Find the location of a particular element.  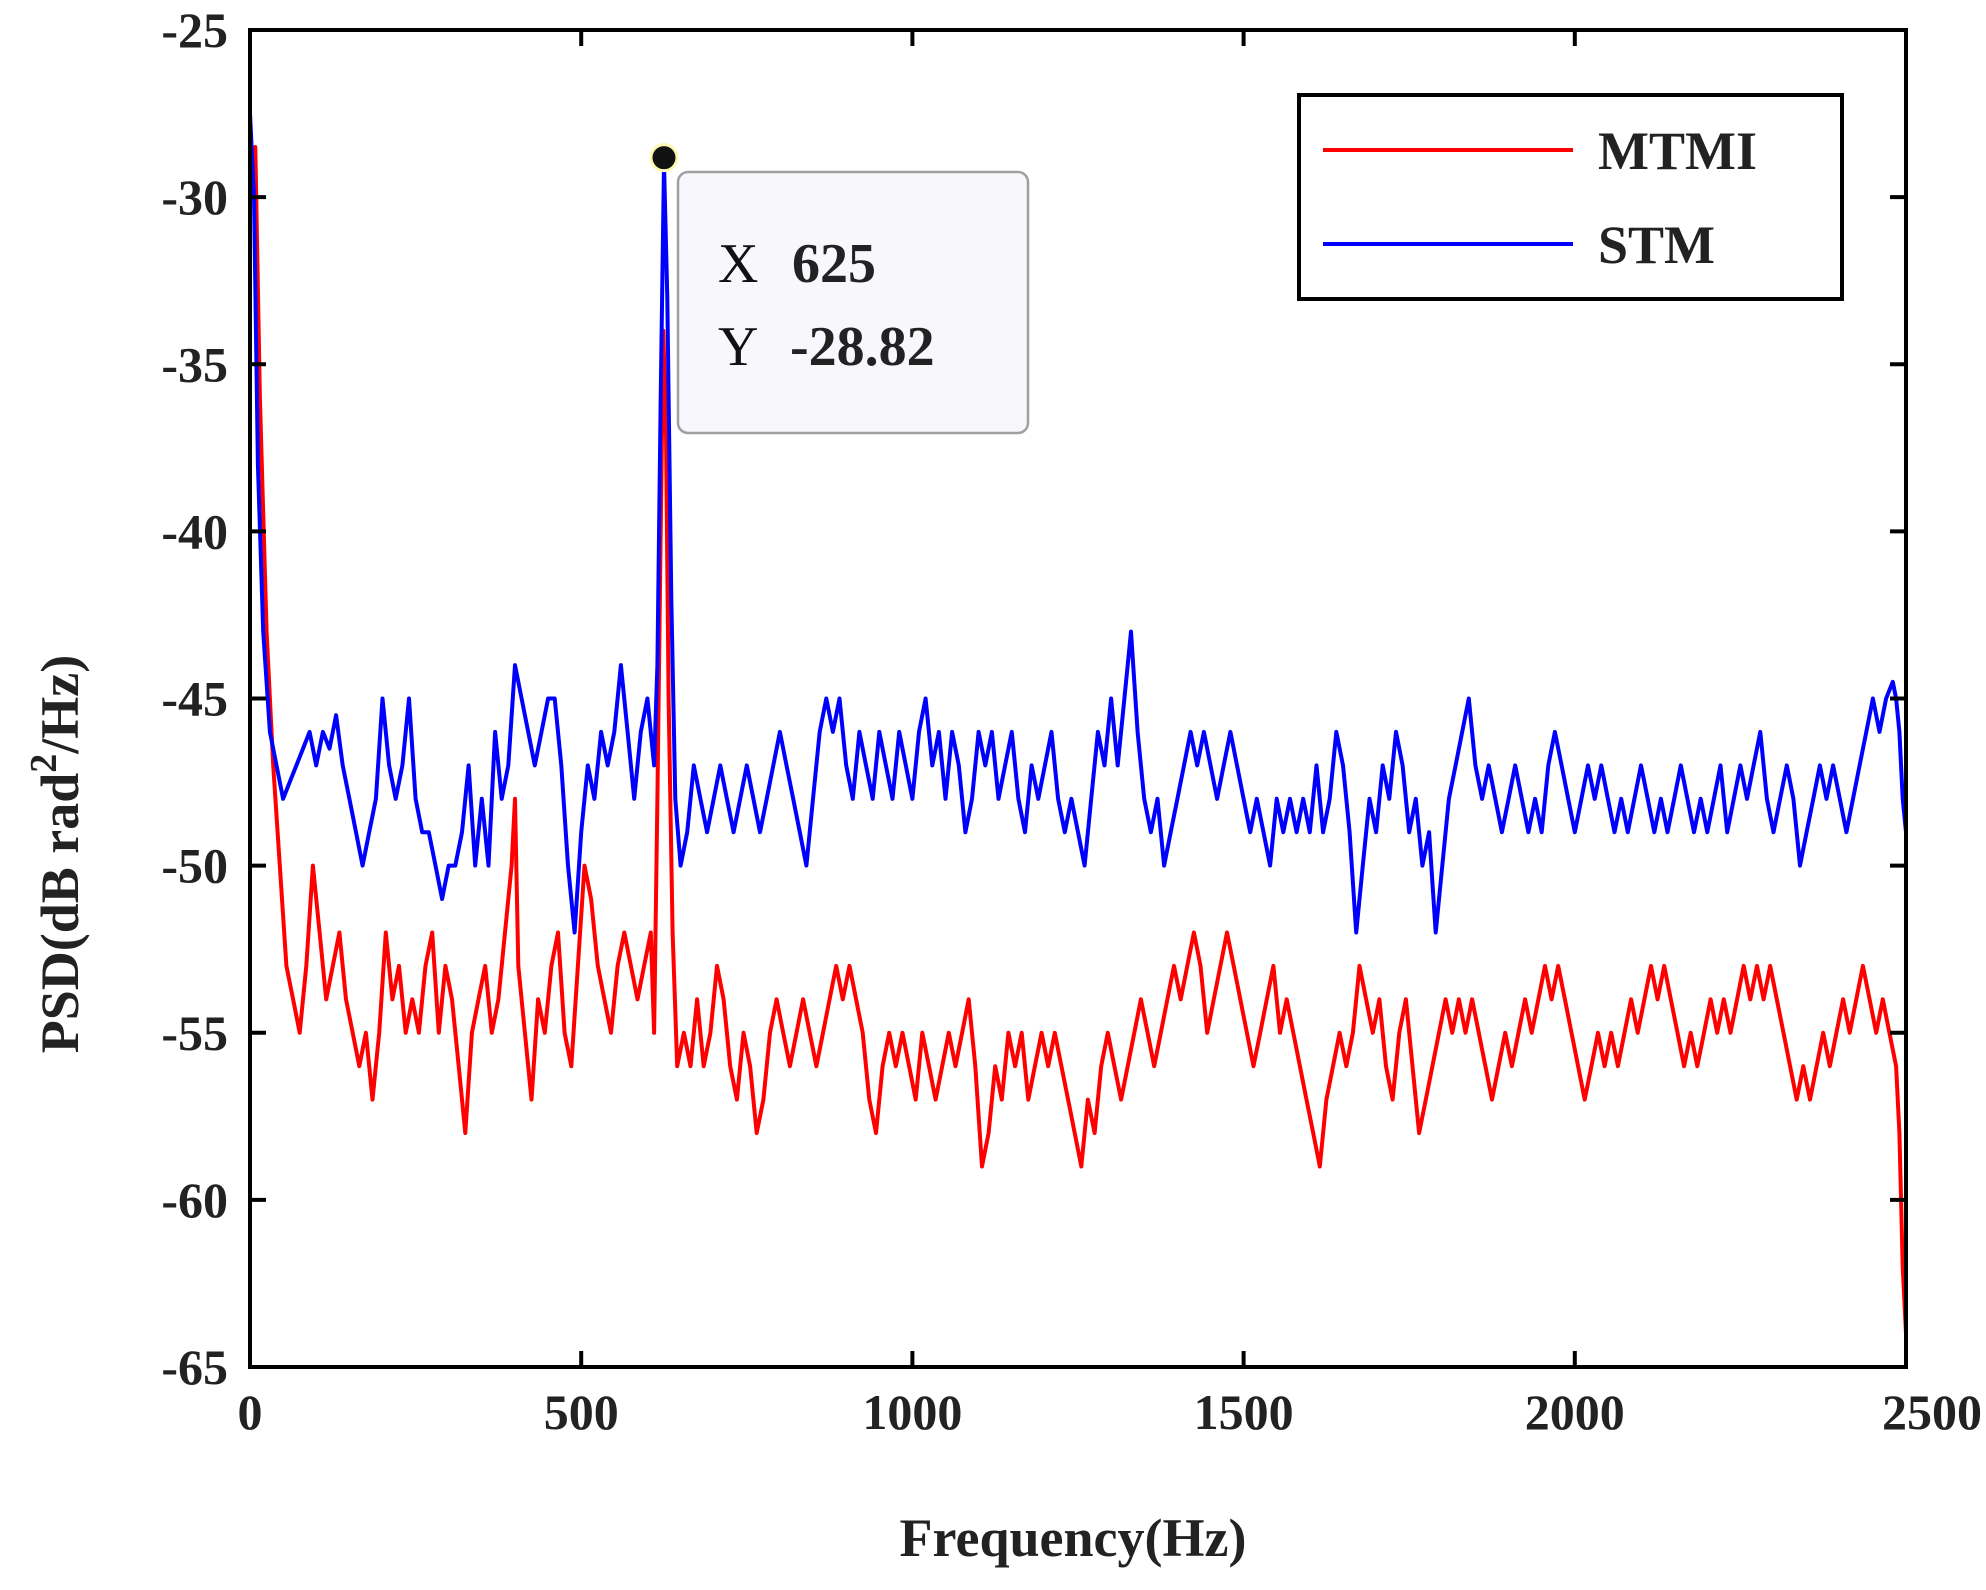

datatip-y-key: Y is located at coordinates (738, 347).